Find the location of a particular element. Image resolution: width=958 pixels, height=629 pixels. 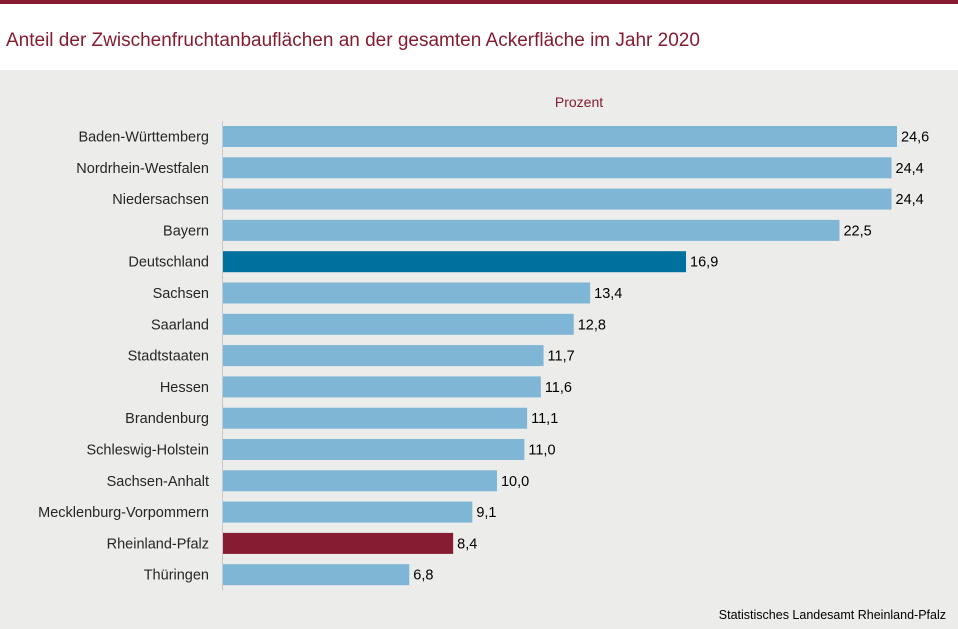

bar-schleswig-holstein is located at coordinates (374, 449).